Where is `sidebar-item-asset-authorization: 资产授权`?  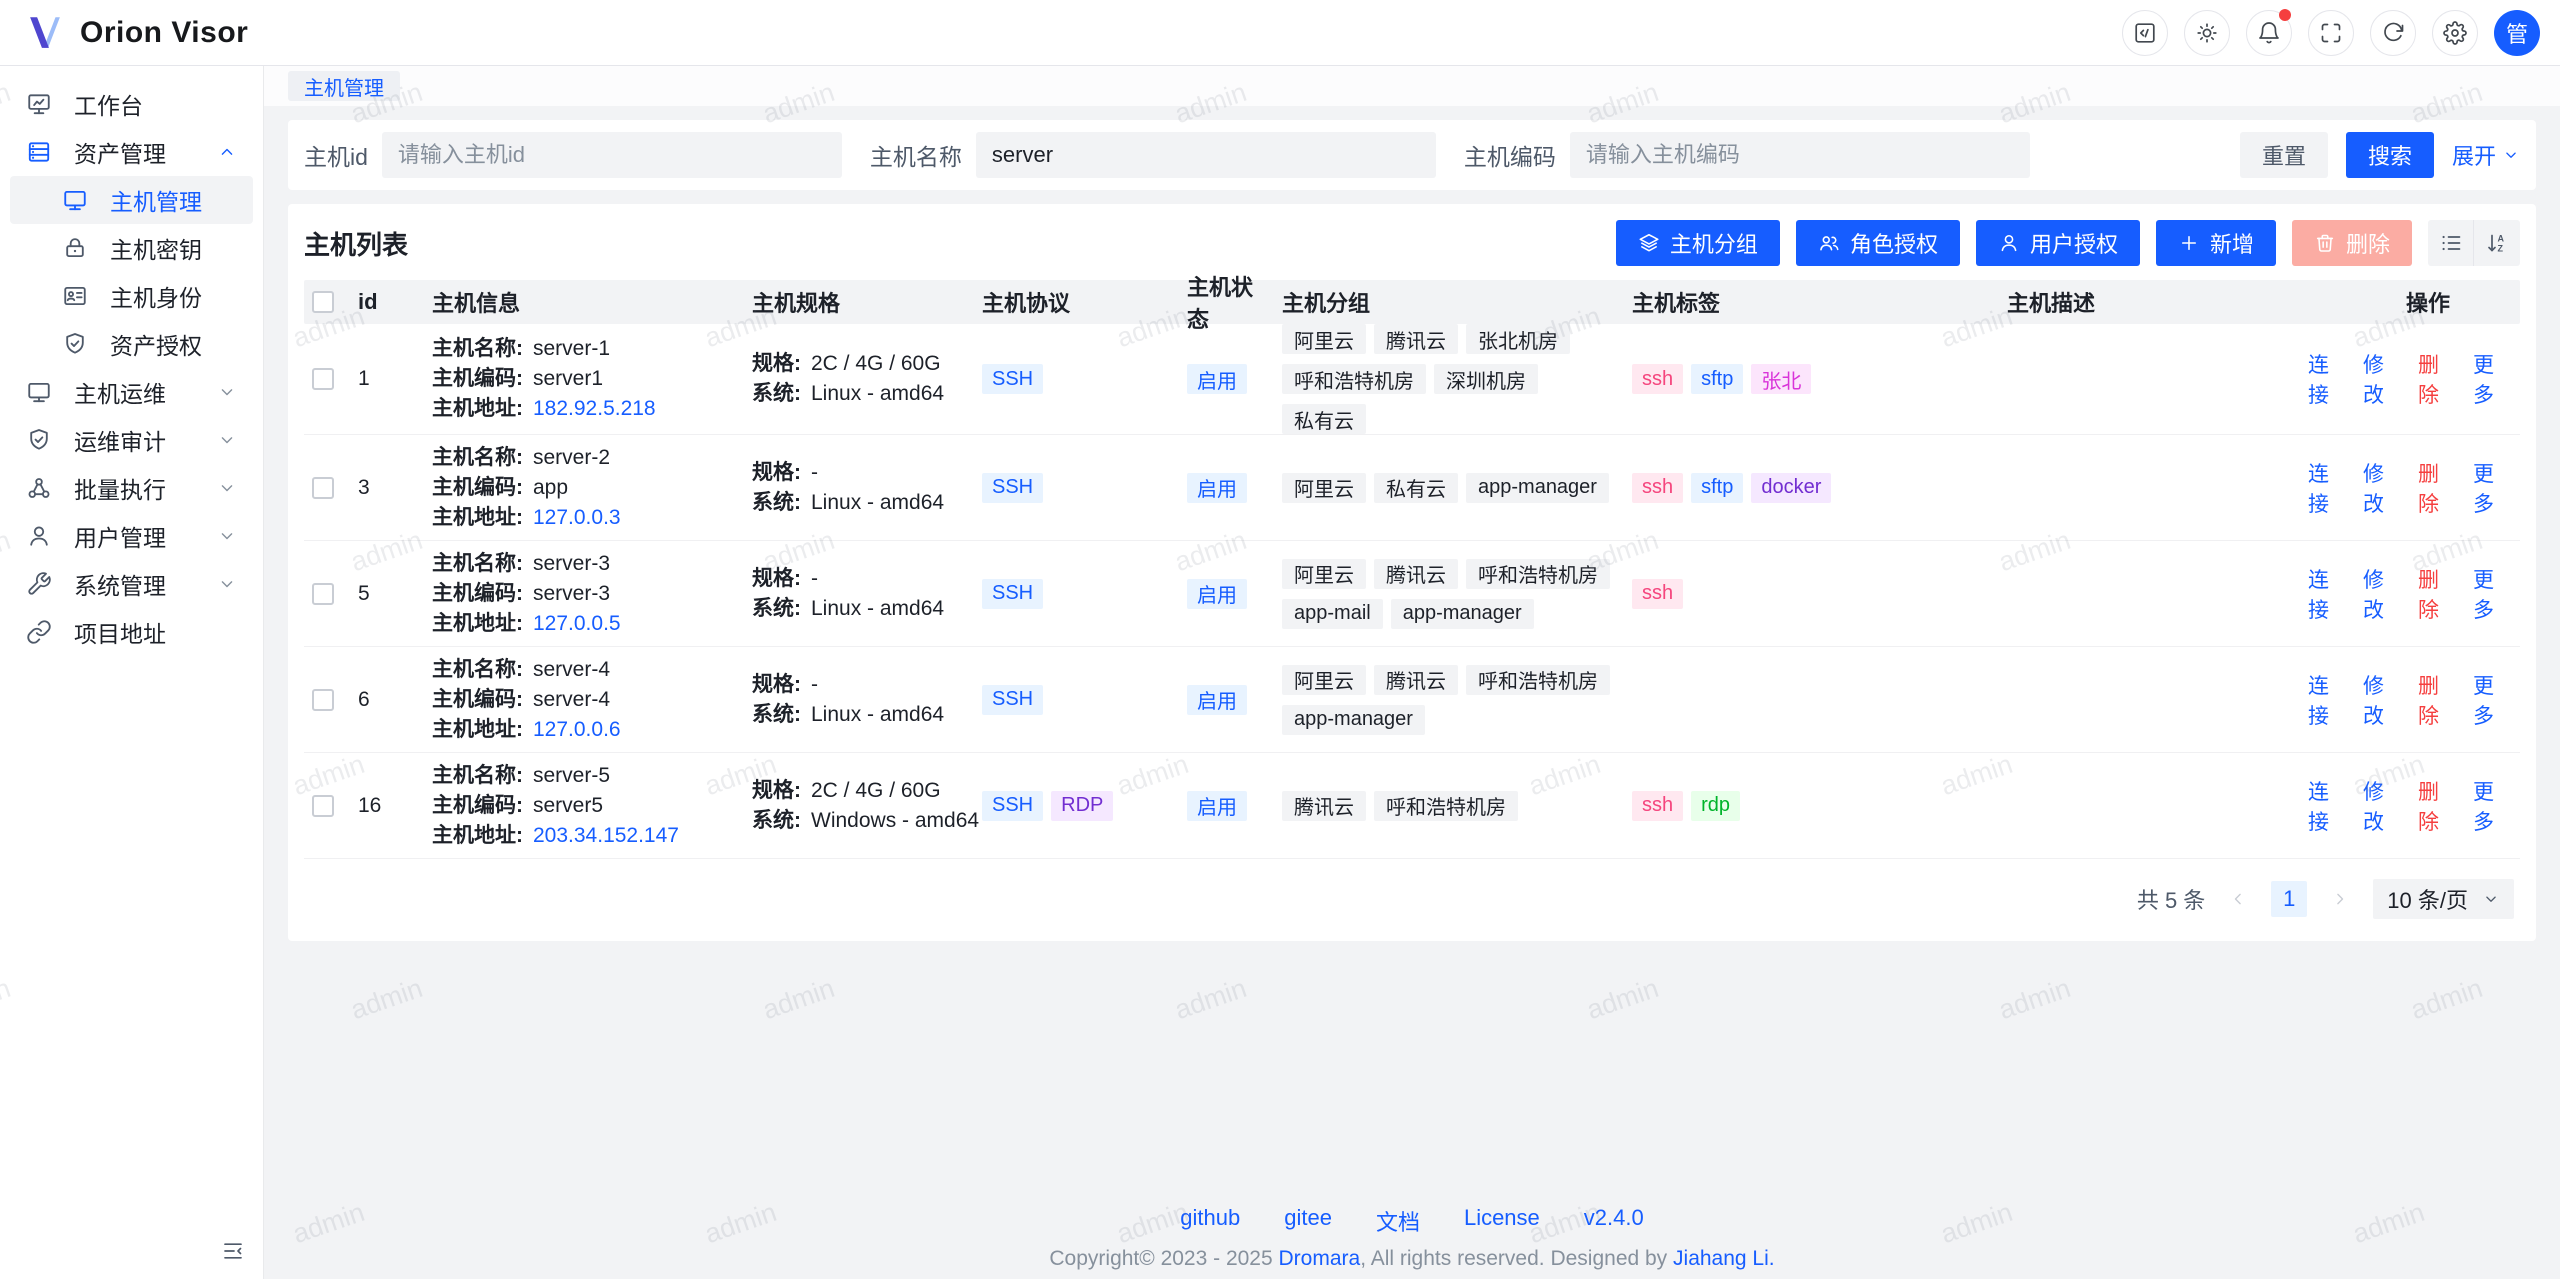
sidebar-item-asset-authorization: 资产授权 is located at coordinates (131, 344).